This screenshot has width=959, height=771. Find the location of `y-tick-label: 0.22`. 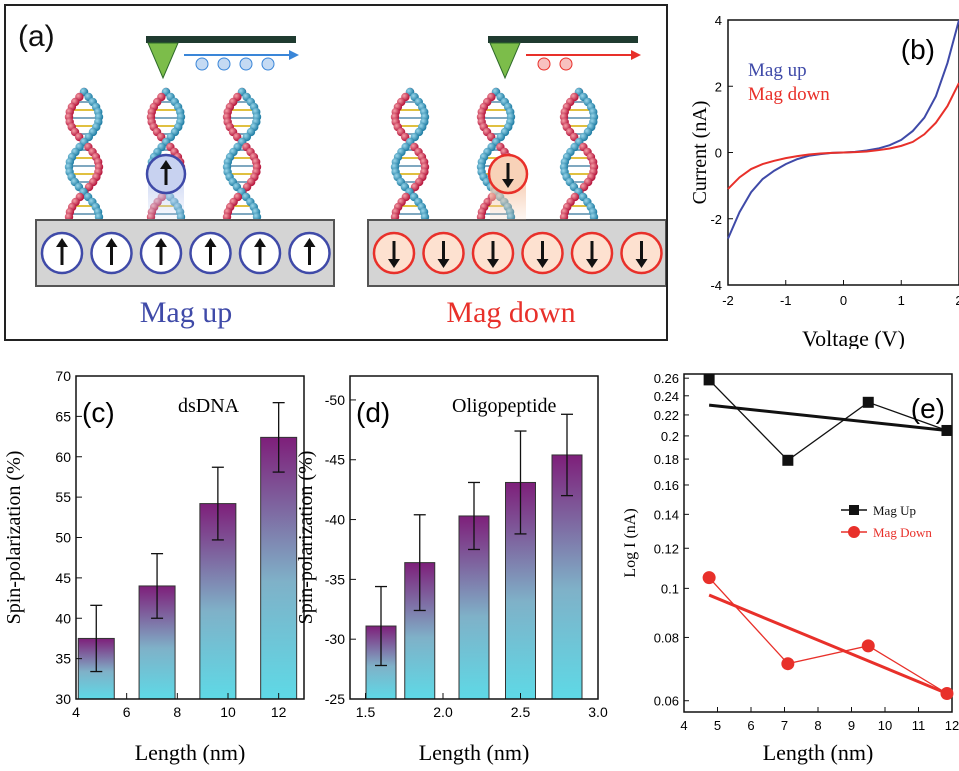

y-tick-label: 0.22 is located at coordinates (666, 415).